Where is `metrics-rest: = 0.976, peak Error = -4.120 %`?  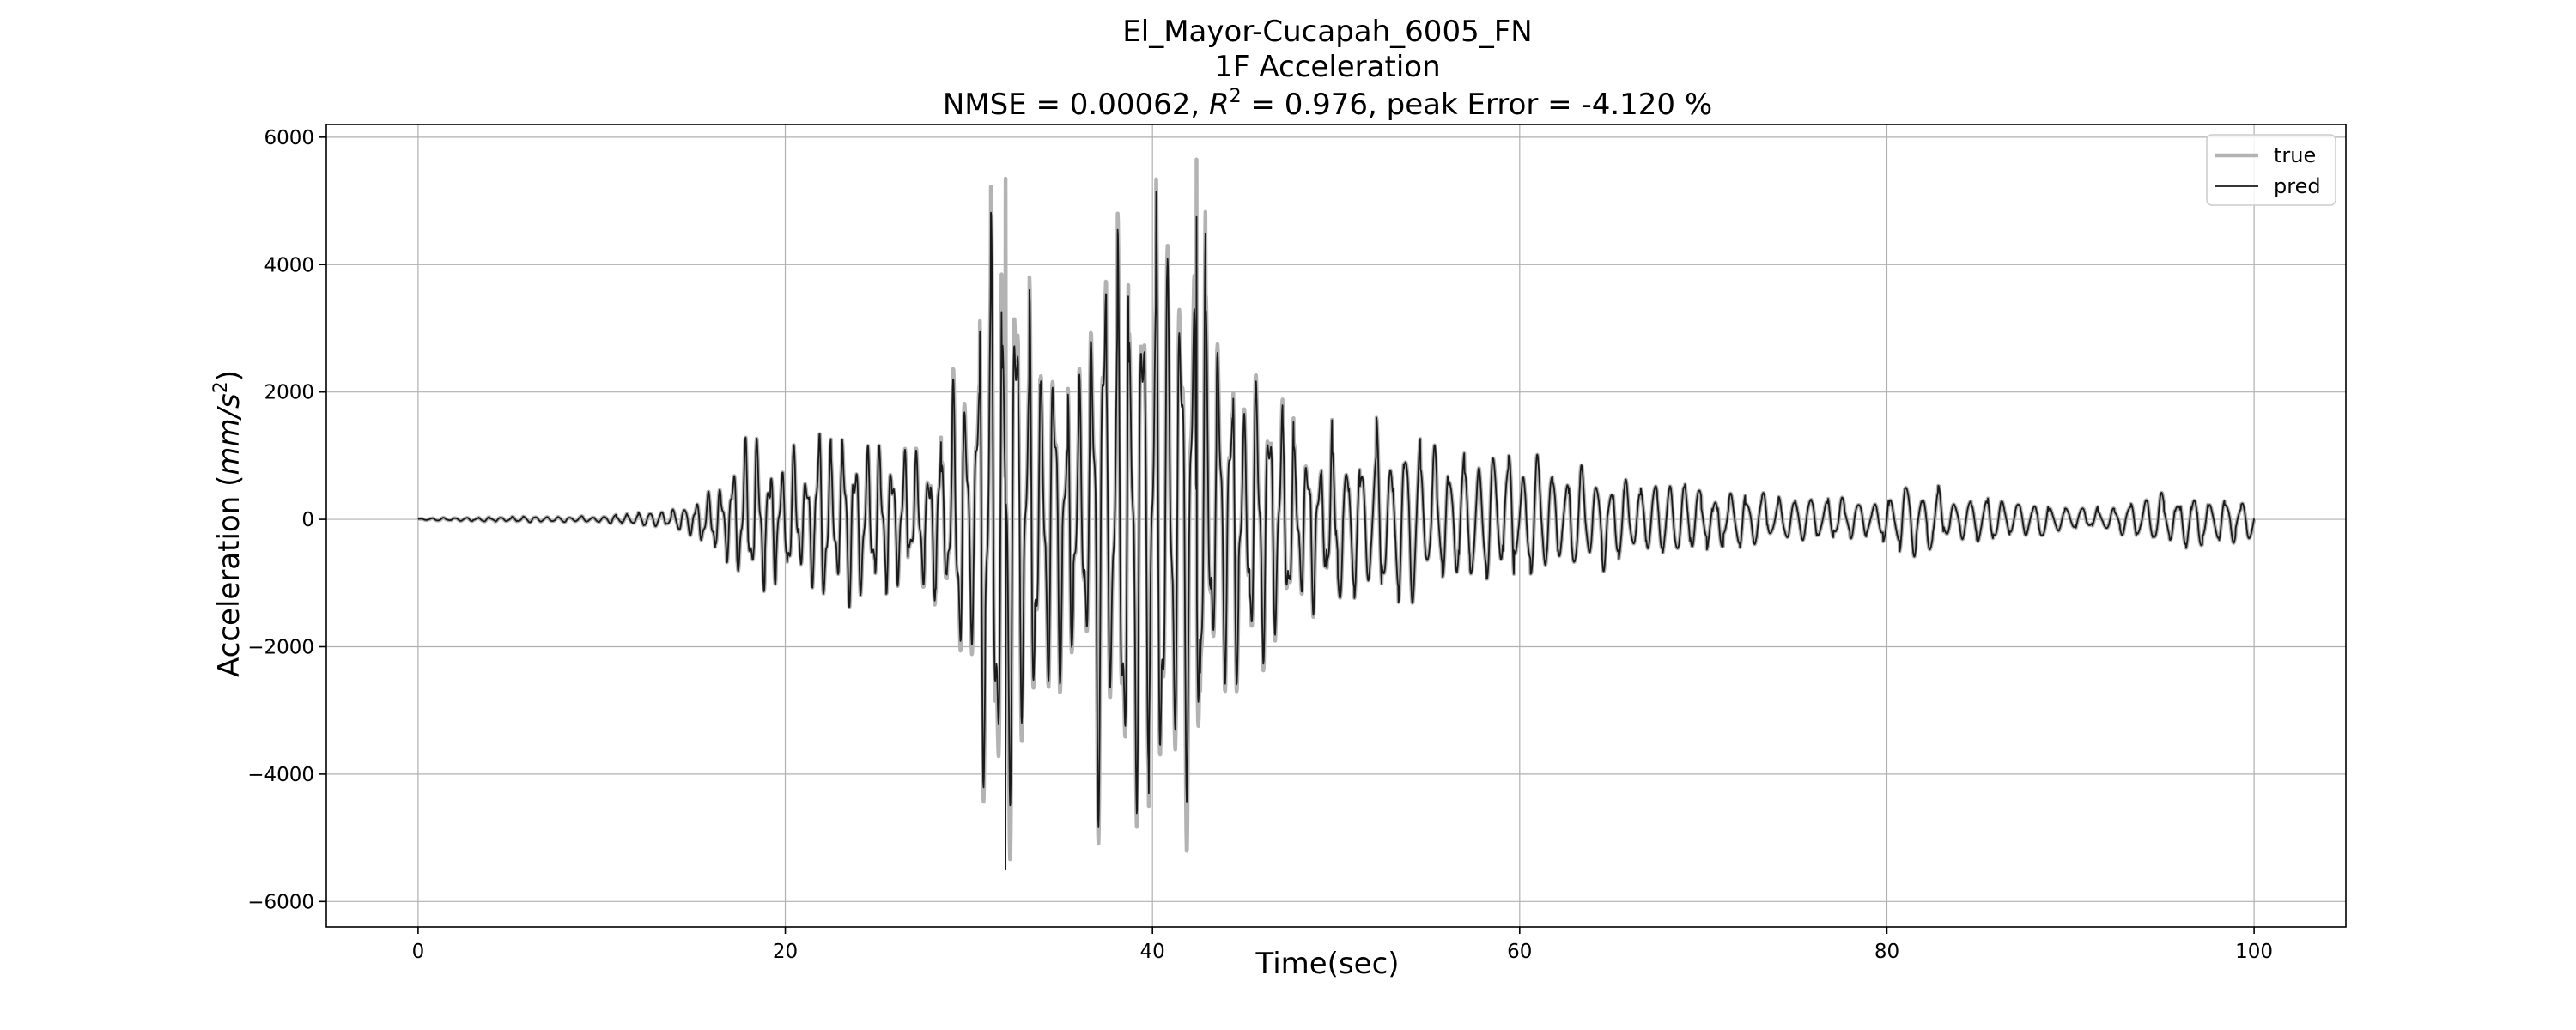 metrics-rest: = 0.976, peak Error = -4.120 % is located at coordinates (1477, 105).